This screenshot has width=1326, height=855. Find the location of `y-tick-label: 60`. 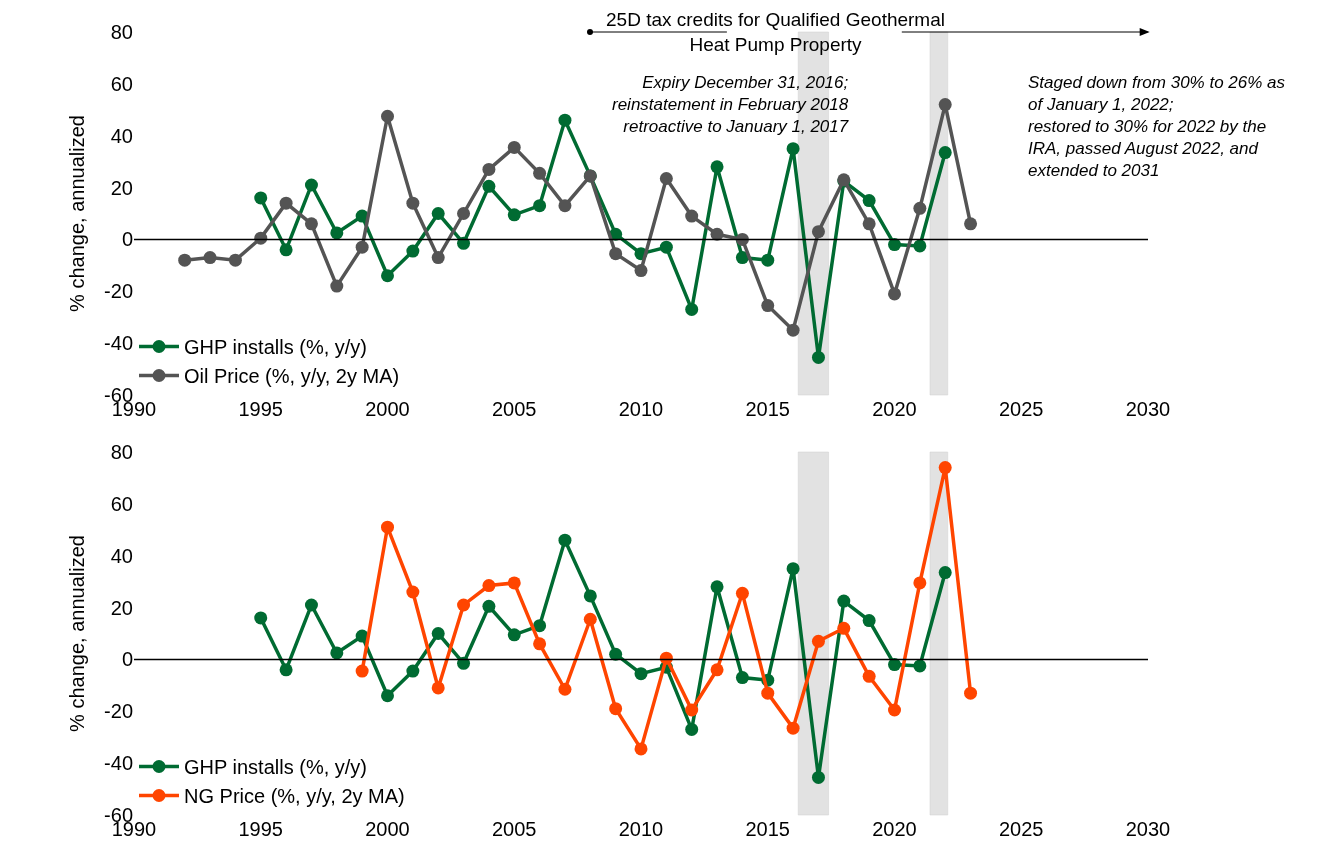

y-tick-label: 60 is located at coordinates (121, 83).